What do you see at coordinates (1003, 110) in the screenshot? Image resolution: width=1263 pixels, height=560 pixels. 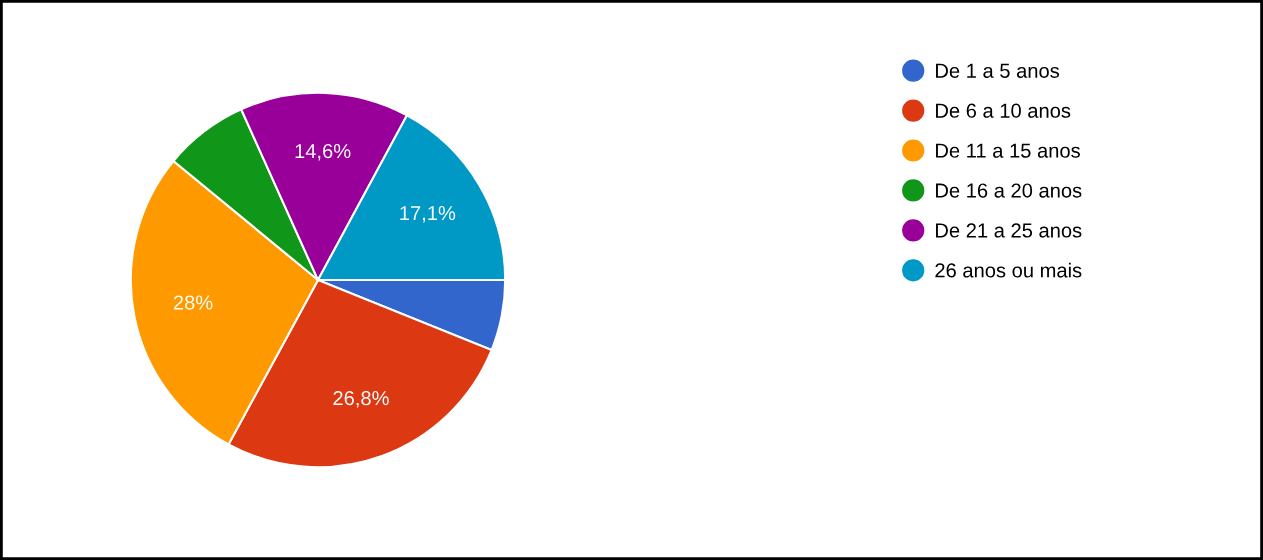 I see `legend-label: De 6 a 10 anos` at bounding box center [1003, 110].